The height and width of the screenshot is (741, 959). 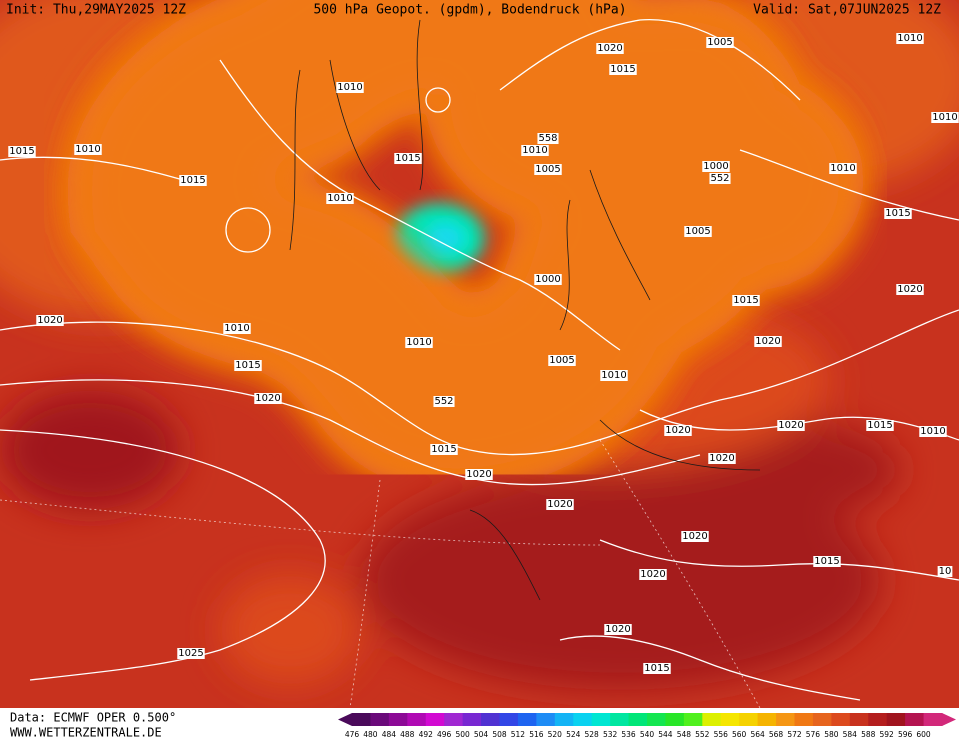 What do you see at coordinates (93, 718) in the screenshot?
I see `data-source: Data: ECMWF OPER 0.500°` at bounding box center [93, 718].